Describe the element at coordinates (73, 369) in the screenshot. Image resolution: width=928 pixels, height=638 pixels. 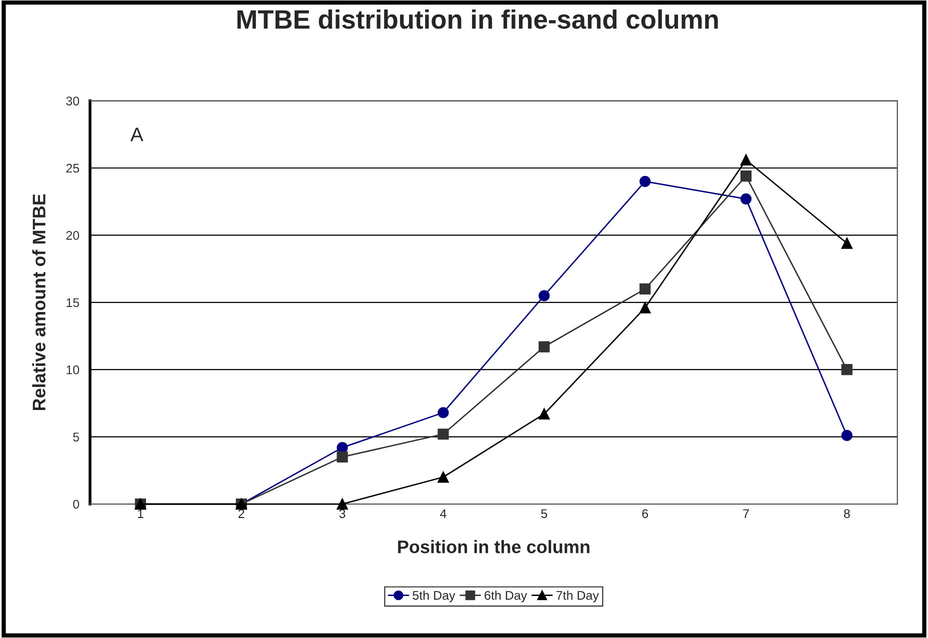
I see `y-tick-label: 10` at that location.